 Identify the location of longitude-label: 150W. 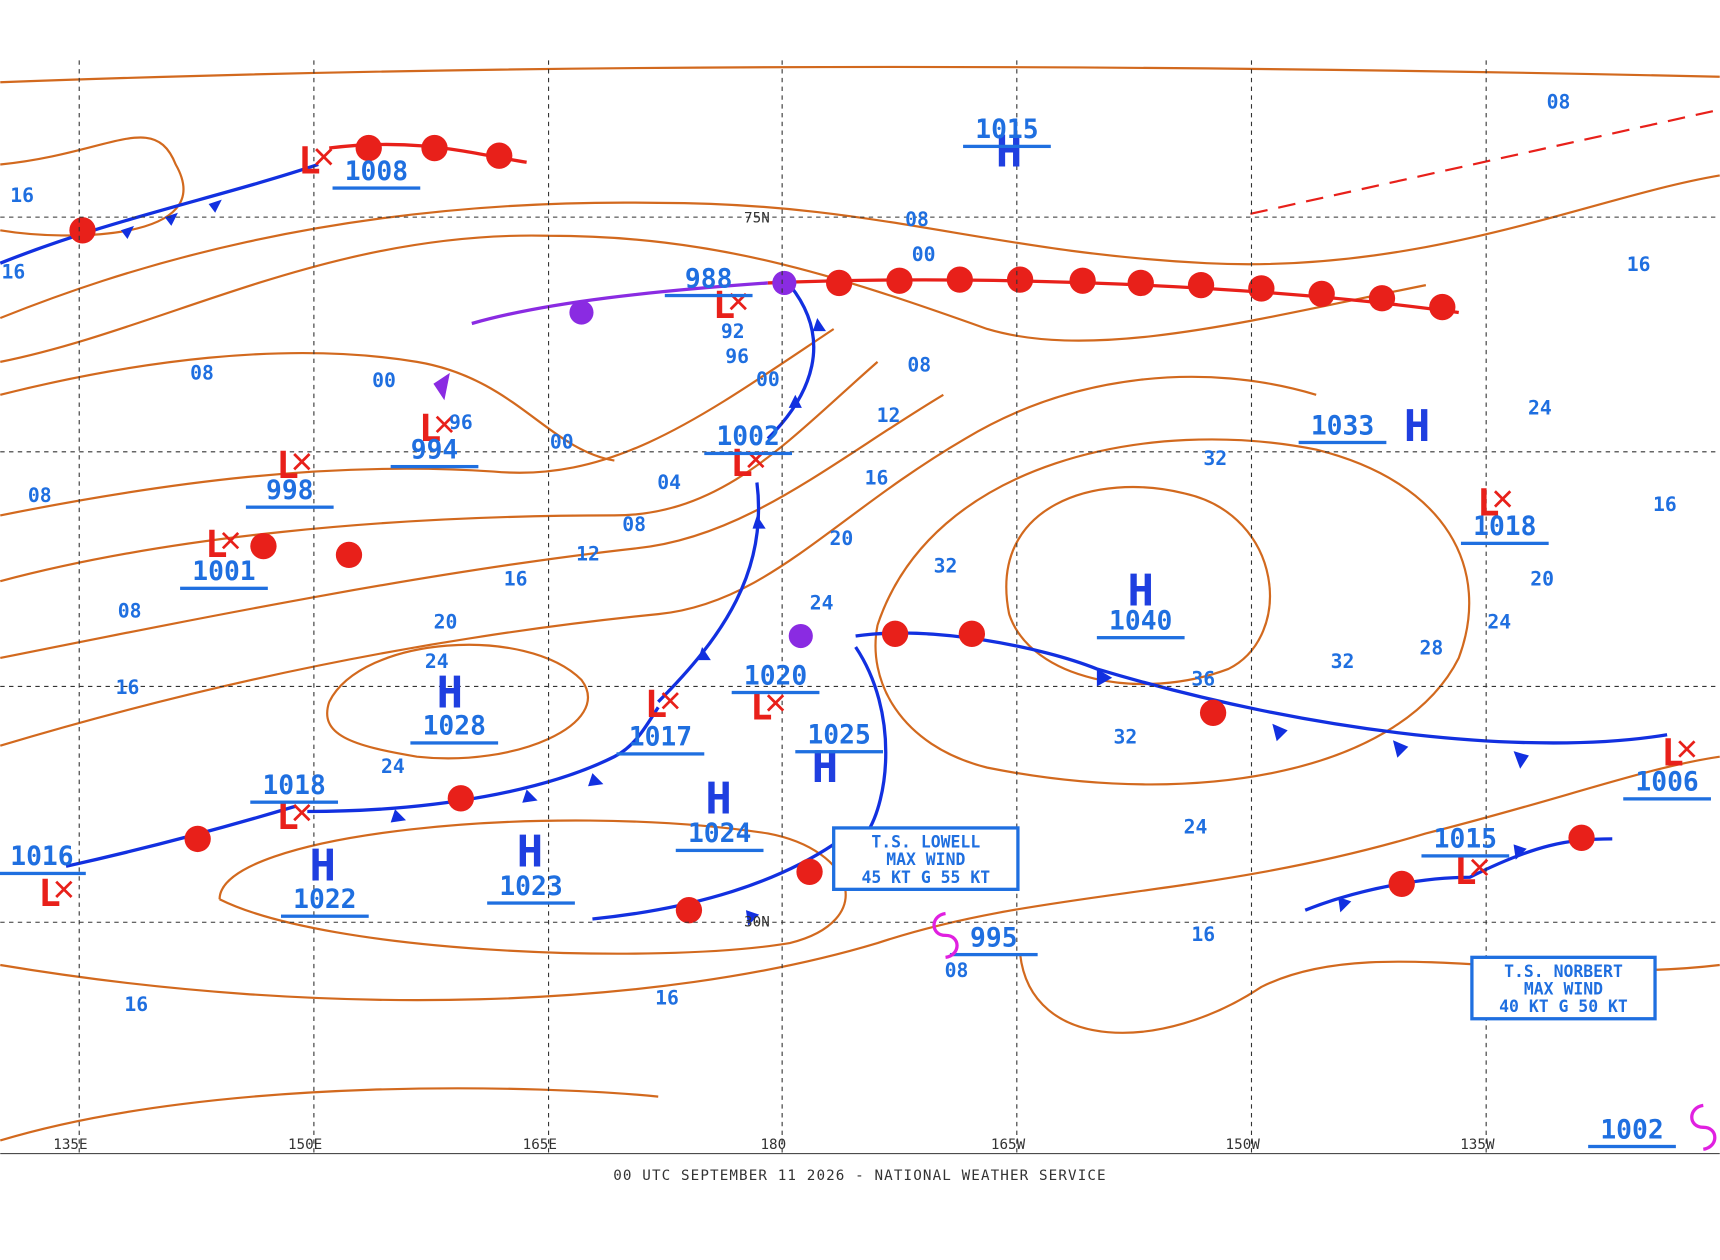
(1243, 1145).